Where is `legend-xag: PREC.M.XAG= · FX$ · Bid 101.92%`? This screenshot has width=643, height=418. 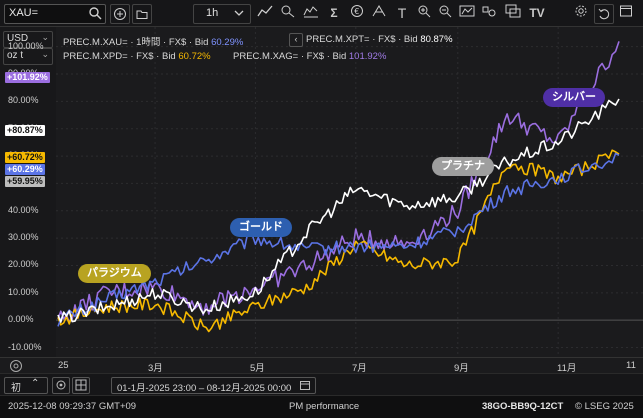 legend-xag: PREC.M.XAG= · FX$ · Bid 101.92% is located at coordinates (309, 56).